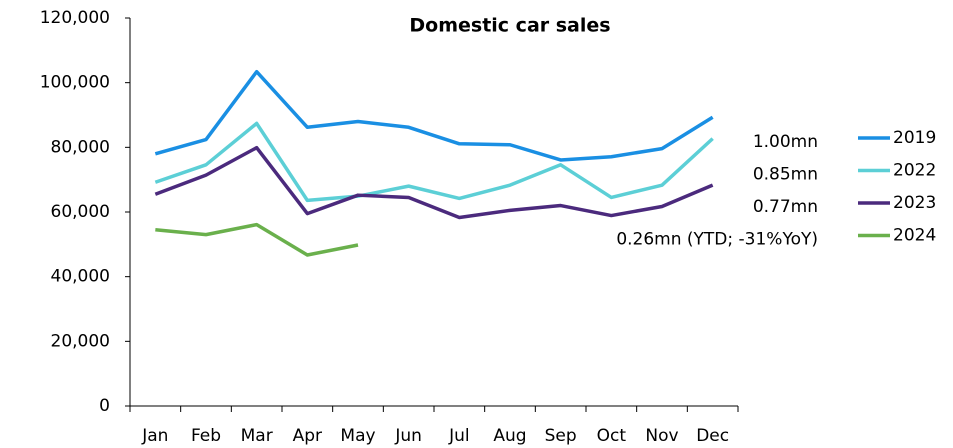 The width and height of the screenshot is (953, 448). What do you see at coordinates (104, 406) in the screenshot?
I see `y-tick-label: 0` at bounding box center [104, 406].